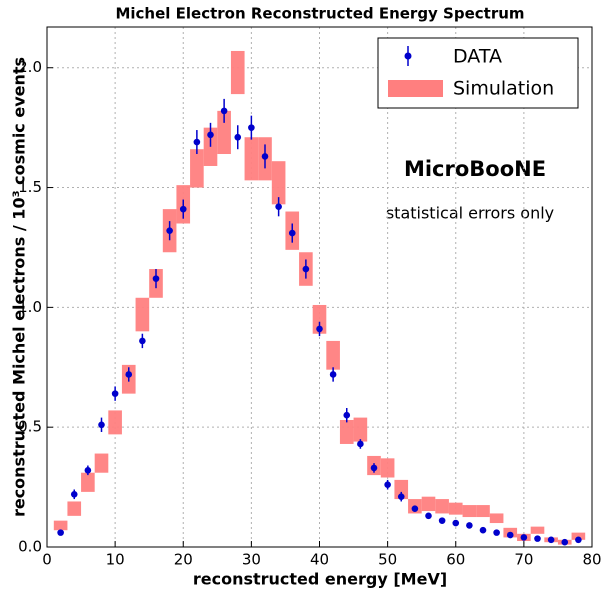  I want to click on legend-label: DATA, so click(477, 57).